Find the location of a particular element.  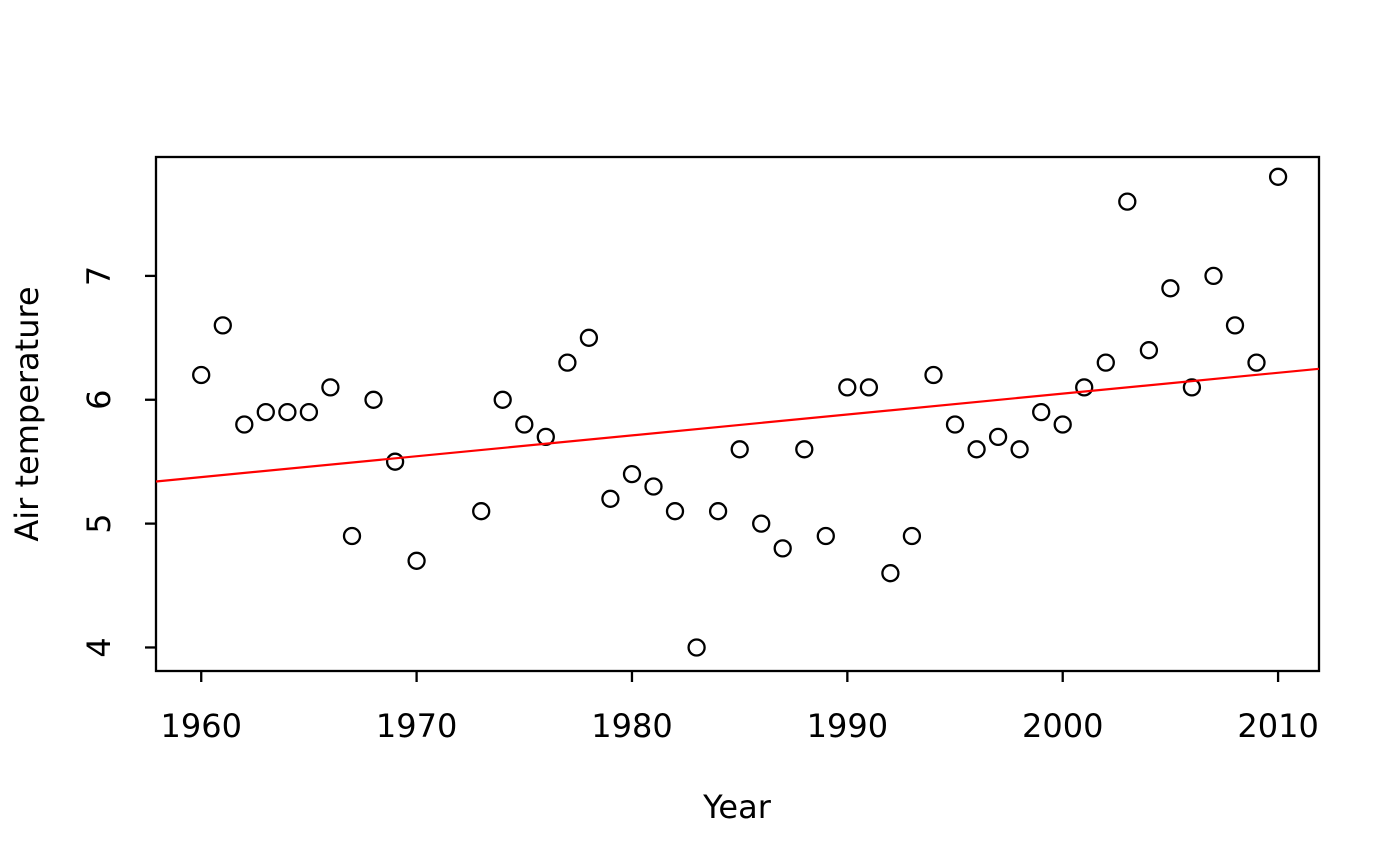

trend-line-layer is located at coordinates (737, 425).